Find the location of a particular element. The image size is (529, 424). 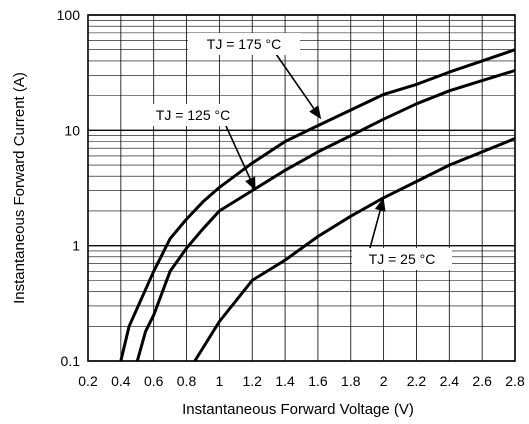

annotation-label: TJ = 25 °C is located at coordinates (402, 259).